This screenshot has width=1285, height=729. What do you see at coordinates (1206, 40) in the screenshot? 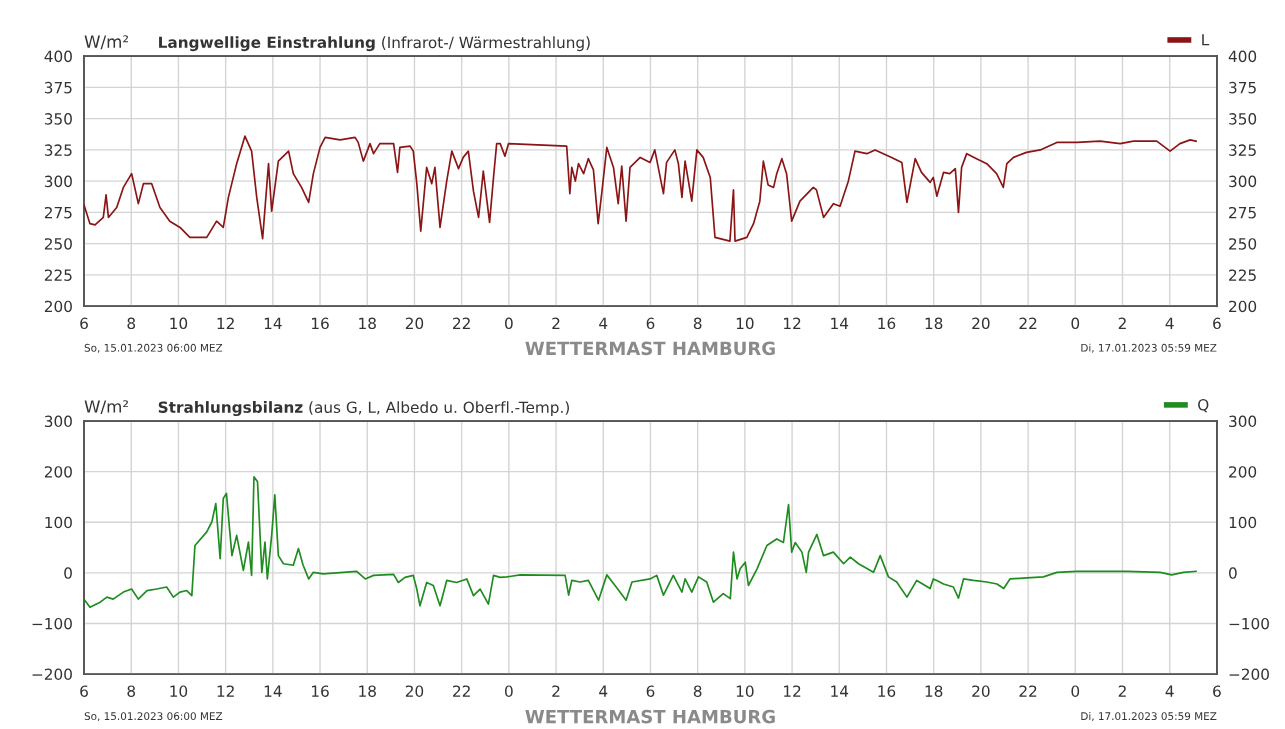
I see `legend-label: L` at bounding box center [1206, 40].